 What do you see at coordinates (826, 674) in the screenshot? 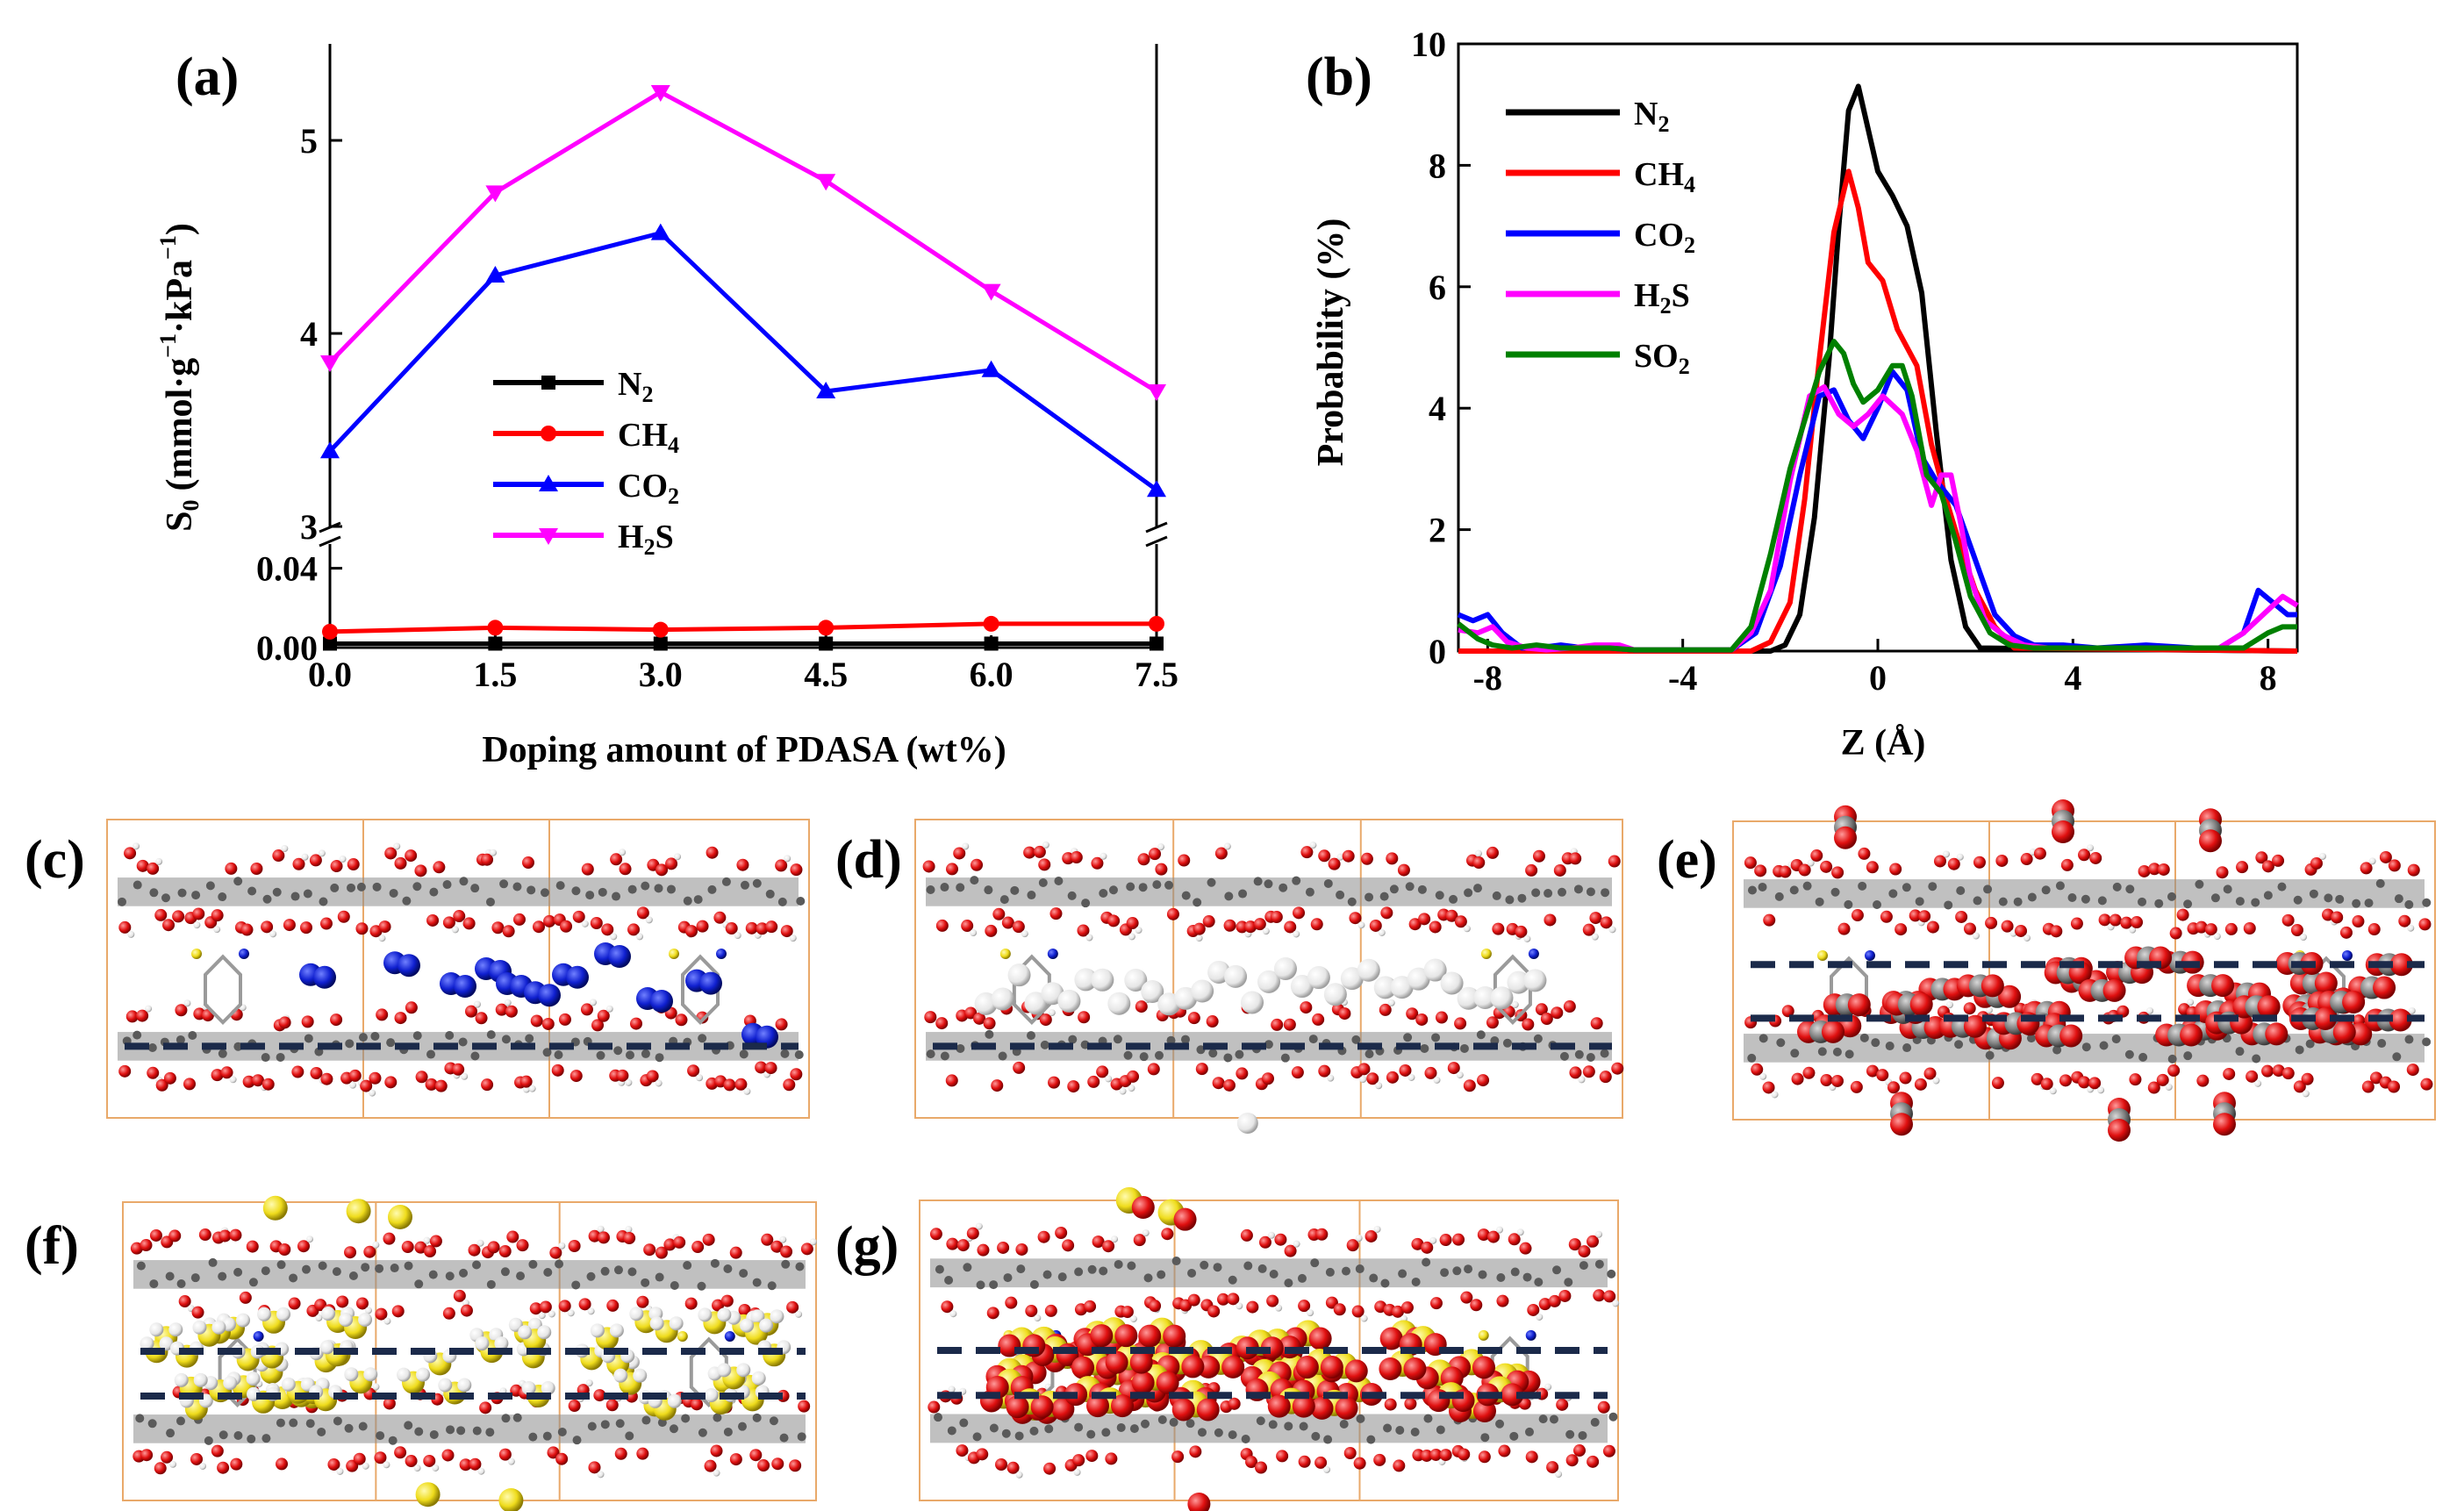
I see `a-x-tick-label: 4.5` at bounding box center [826, 674].